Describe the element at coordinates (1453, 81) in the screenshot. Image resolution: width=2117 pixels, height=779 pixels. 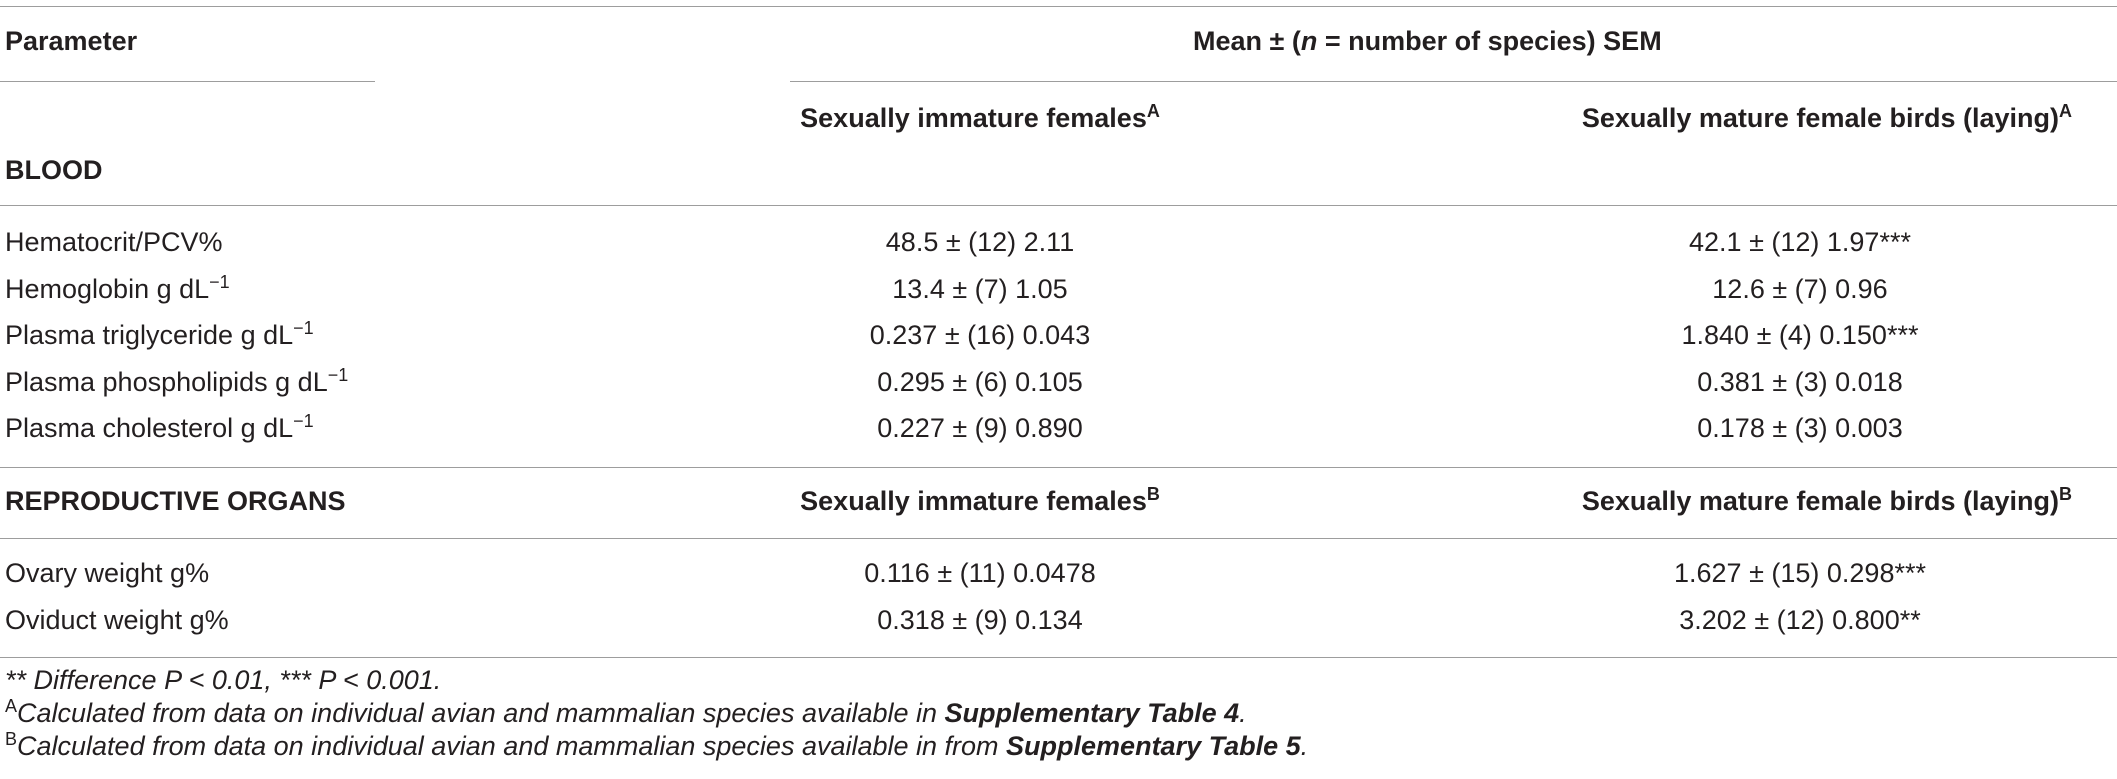
I see `mean-underline` at that location.